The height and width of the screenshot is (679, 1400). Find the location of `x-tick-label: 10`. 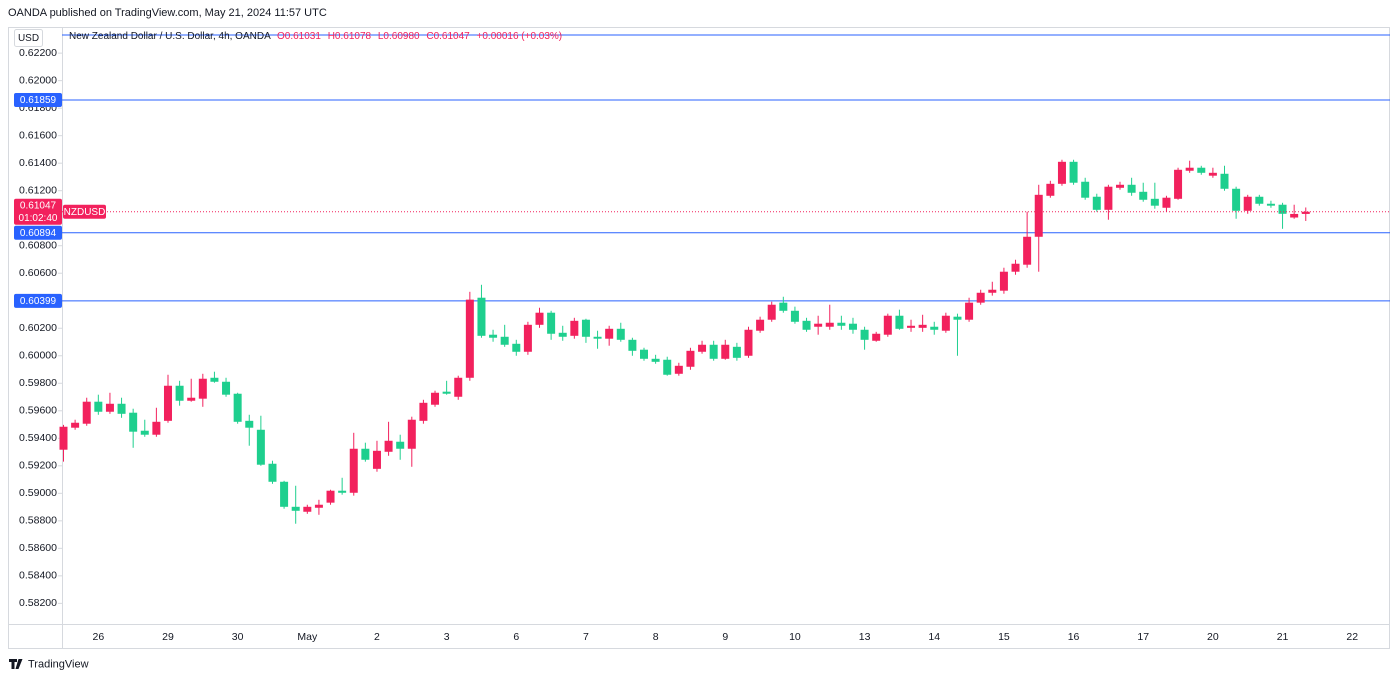

x-tick-label: 10 is located at coordinates (795, 637).